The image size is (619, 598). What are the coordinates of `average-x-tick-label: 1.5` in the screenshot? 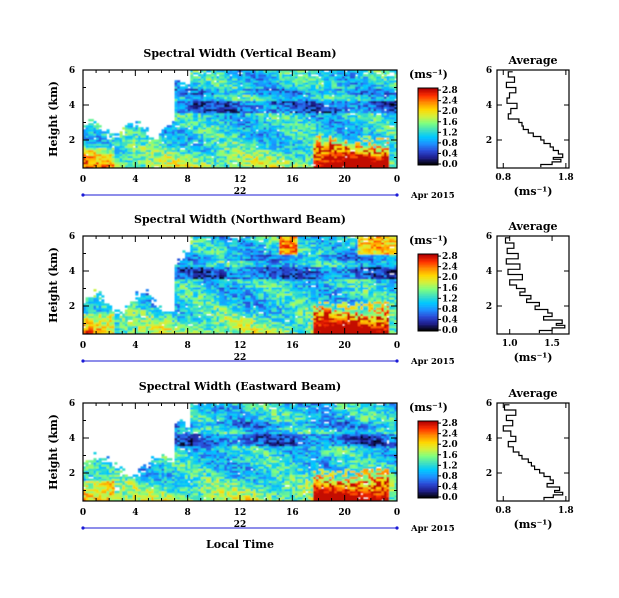 It's located at (552, 344).